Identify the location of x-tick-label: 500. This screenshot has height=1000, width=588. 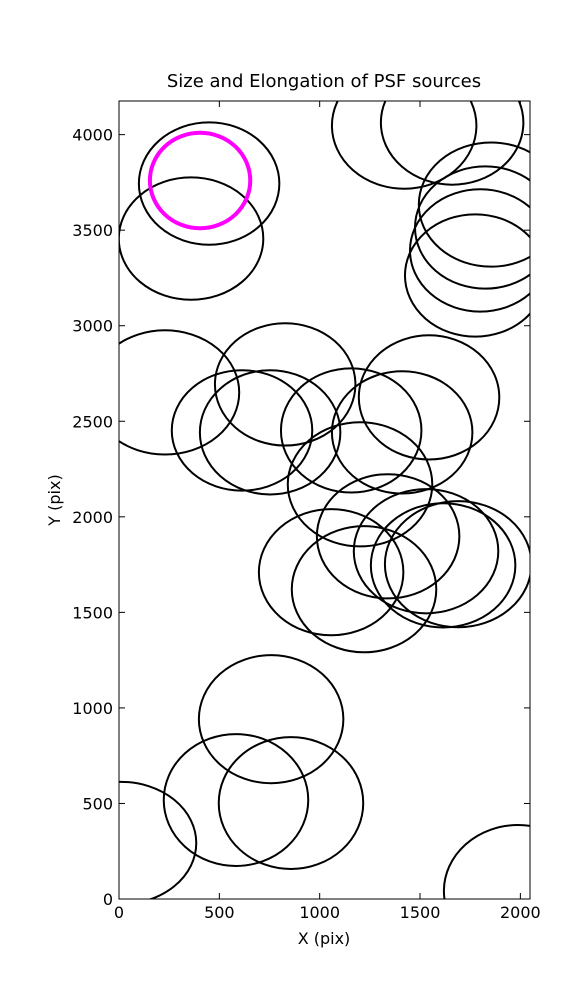
(219, 912).